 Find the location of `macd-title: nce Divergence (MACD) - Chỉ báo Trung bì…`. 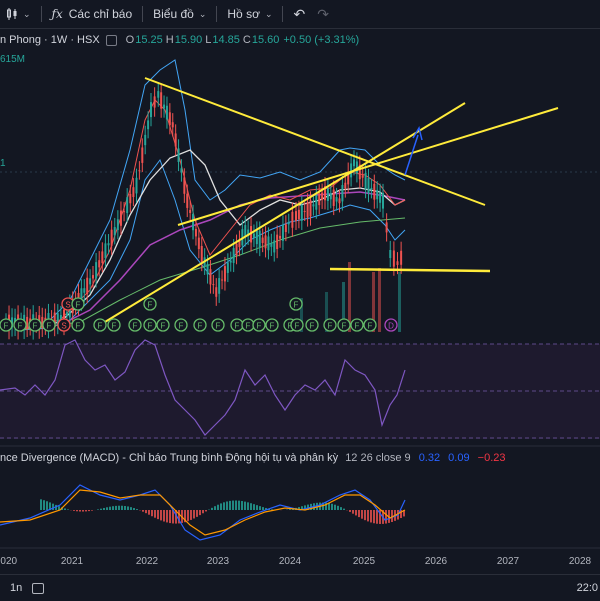

macd-title: nce Divergence (MACD) - Chỉ báo Trung bì… is located at coordinates (169, 458).